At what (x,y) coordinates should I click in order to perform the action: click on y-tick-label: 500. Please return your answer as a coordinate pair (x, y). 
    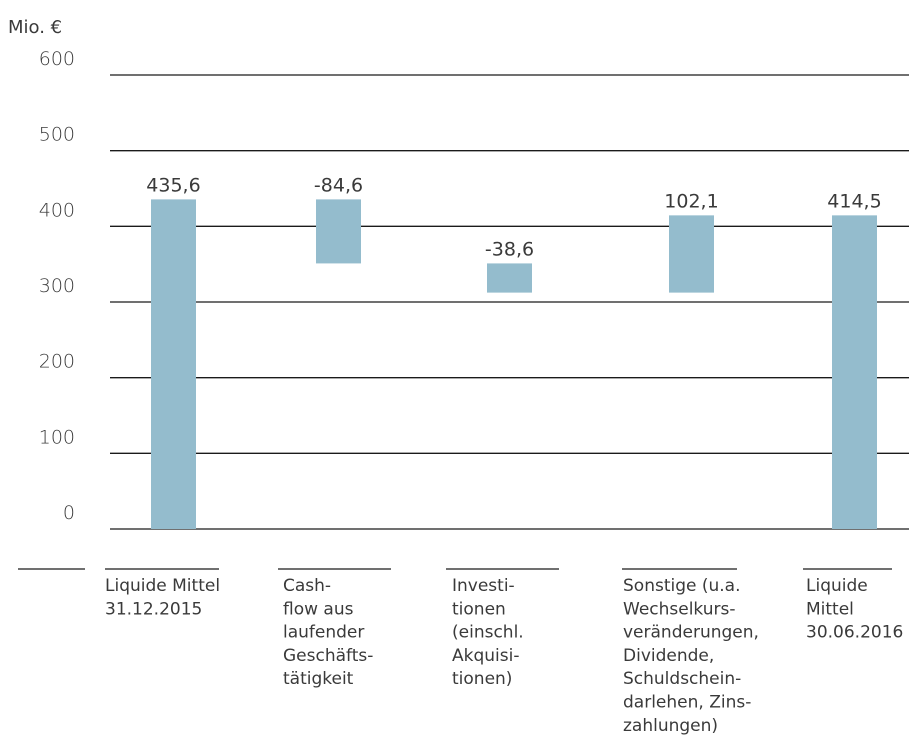
    Looking at the image, I should click on (57, 135).